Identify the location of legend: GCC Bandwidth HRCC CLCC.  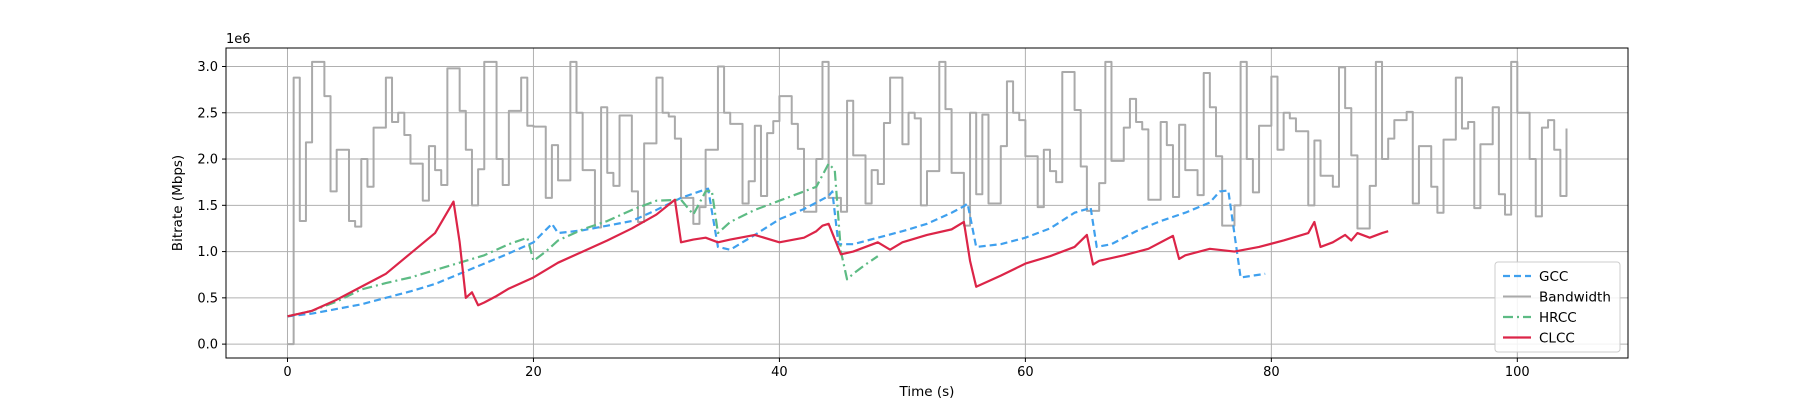
(1557, 307).